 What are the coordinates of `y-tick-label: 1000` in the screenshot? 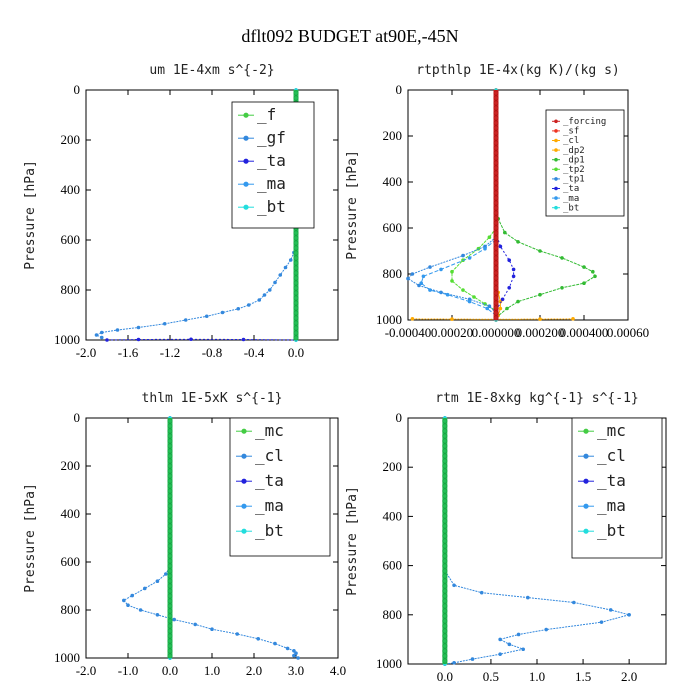 It's located at (389, 319).